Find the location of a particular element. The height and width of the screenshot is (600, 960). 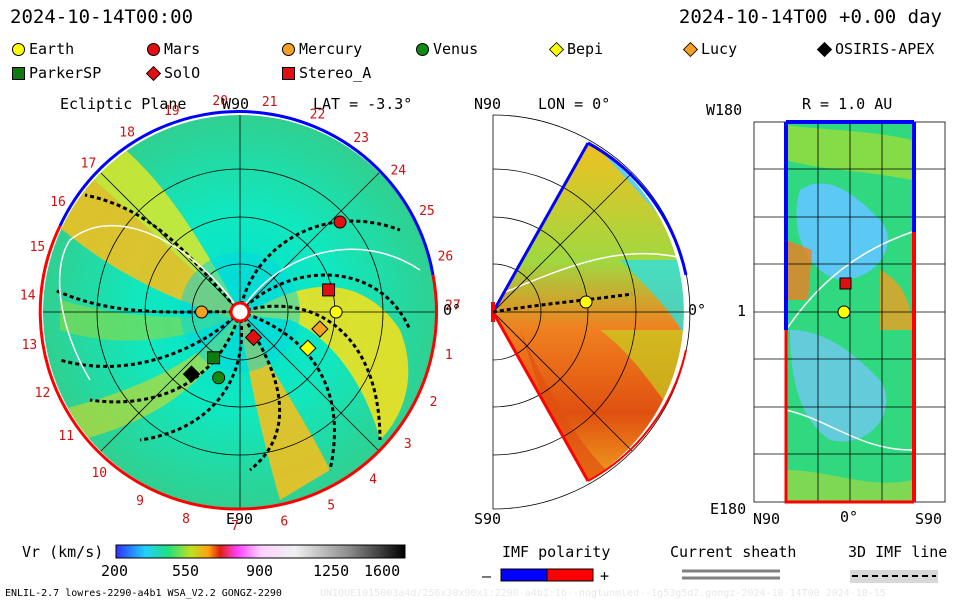

venus-symbol is located at coordinates (422, 49).